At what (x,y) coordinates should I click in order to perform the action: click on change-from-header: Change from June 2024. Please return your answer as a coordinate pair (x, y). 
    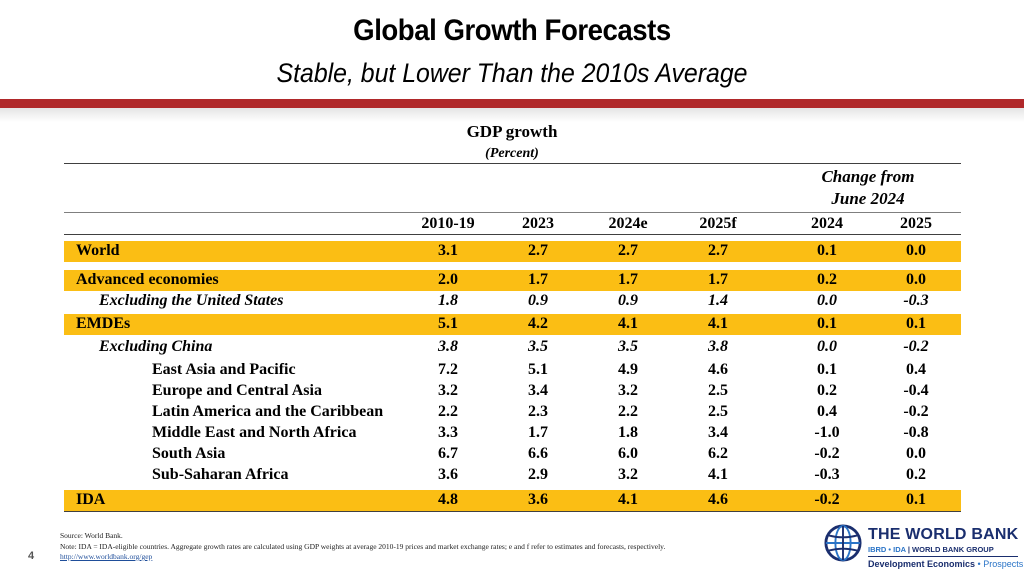
    Looking at the image, I should click on (868, 188).